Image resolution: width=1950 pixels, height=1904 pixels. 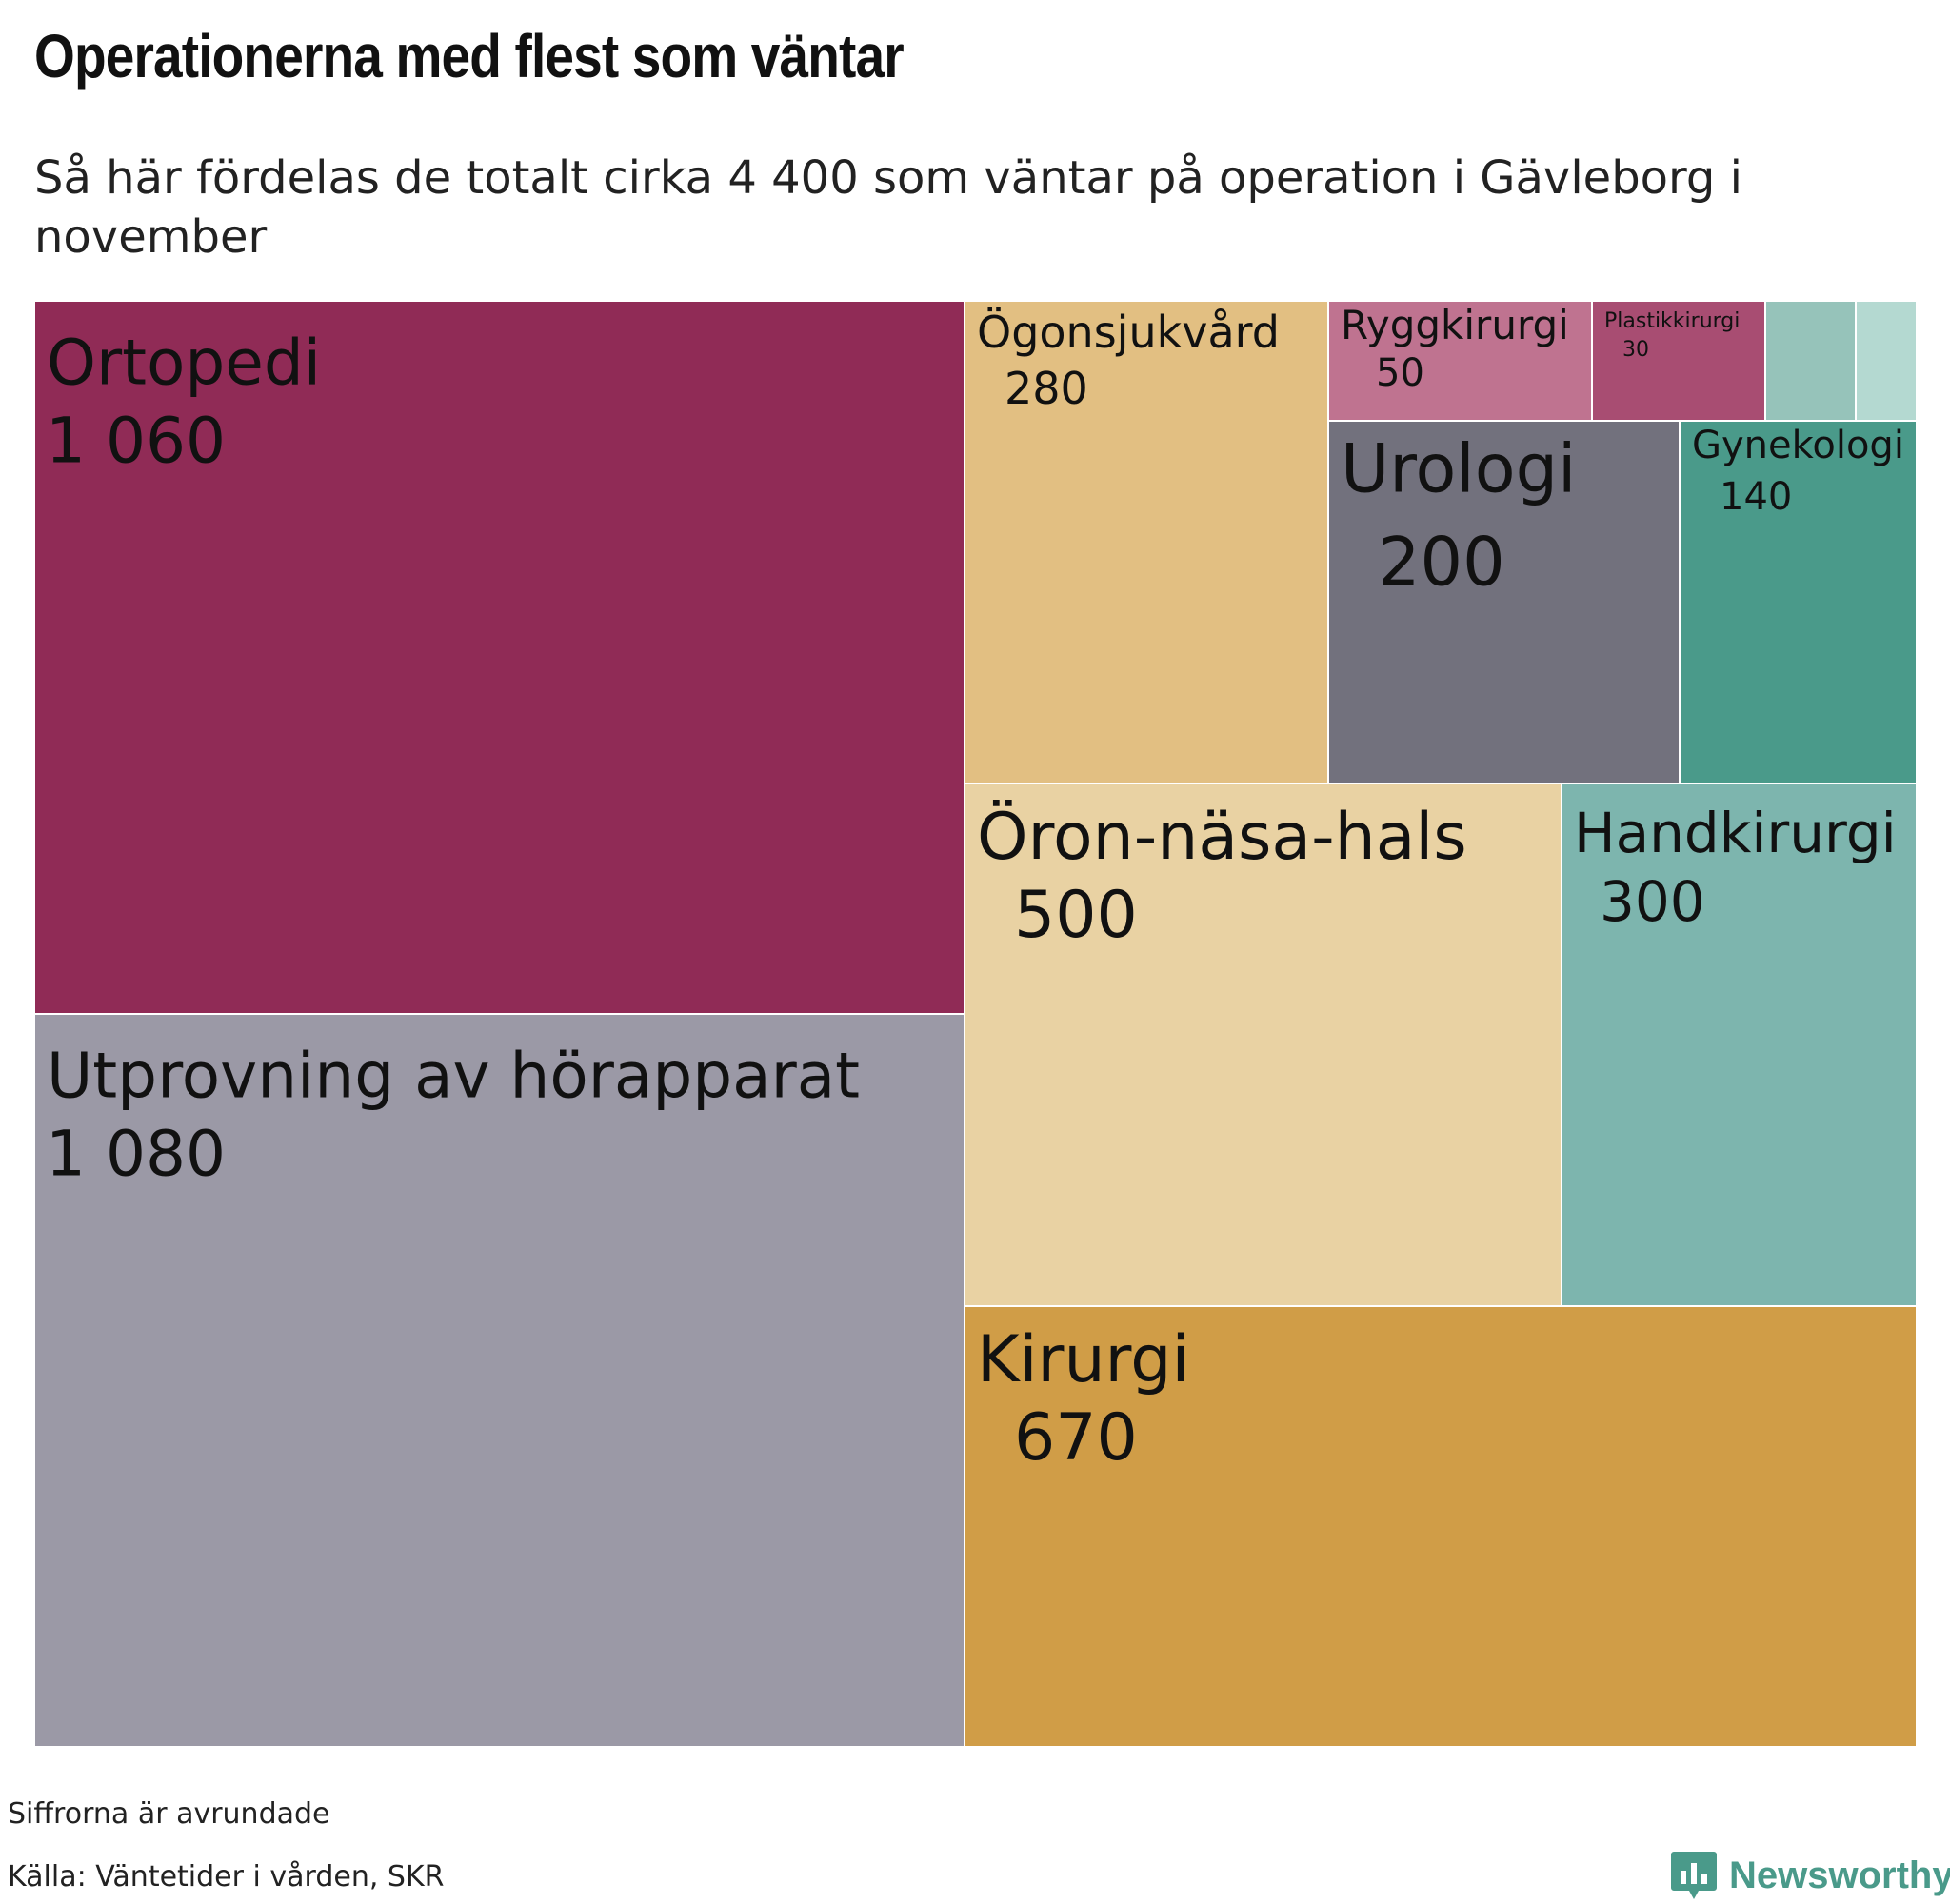 What do you see at coordinates (1222, 837) in the screenshot?
I see `treemap-label-oron-nasa-hals: Öron-näsa-hals` at bounding box center [1222, 837].